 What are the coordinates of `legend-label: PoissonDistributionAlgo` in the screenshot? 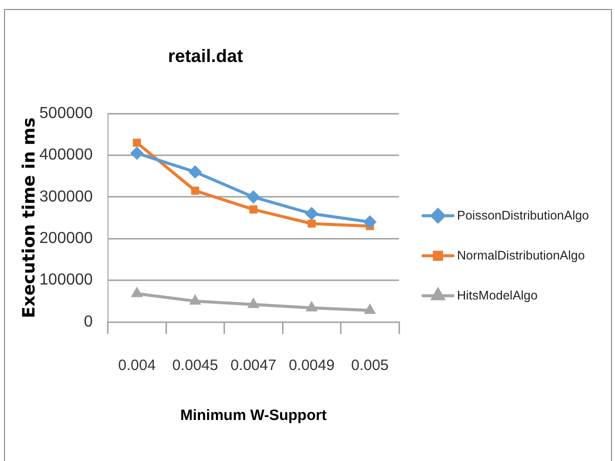 It's located at (523, 215).